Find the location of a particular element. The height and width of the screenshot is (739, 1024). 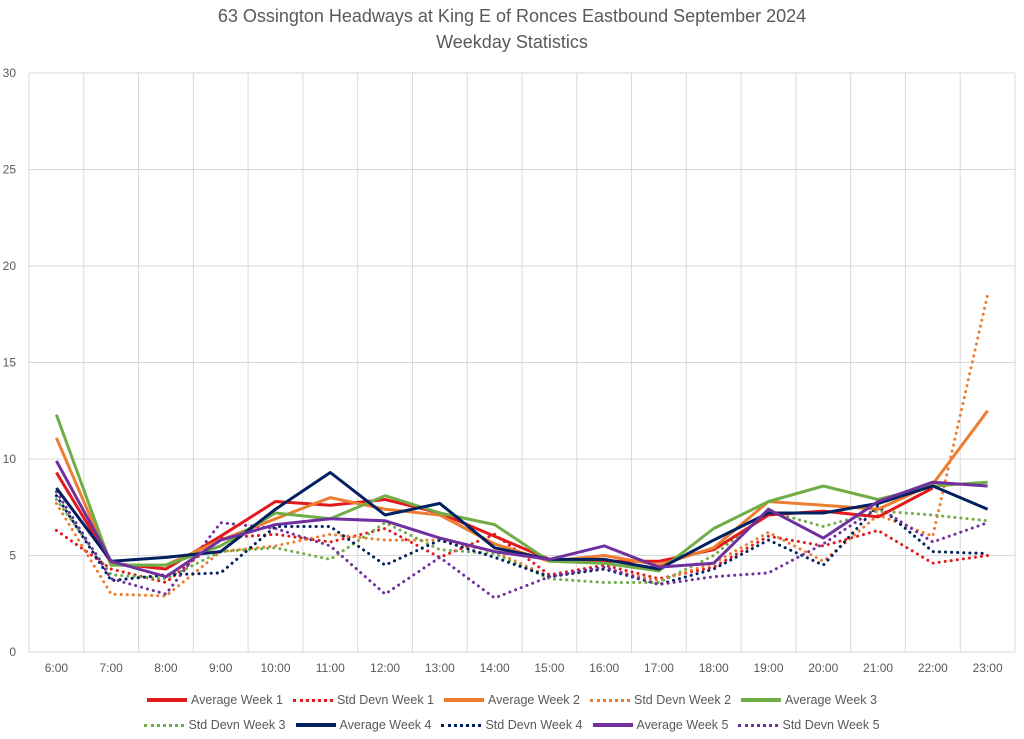

y-tick-label: 10 is located at coordinates (10, 459).